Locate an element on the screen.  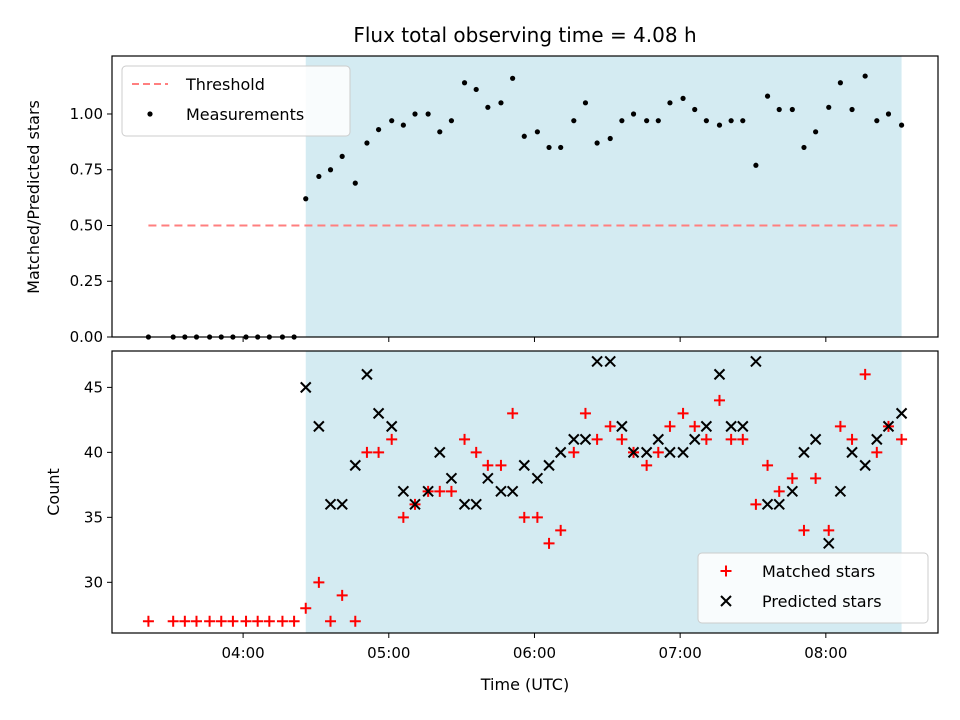
legend-swatch-matched-stars is located at coordinates (726, 571).